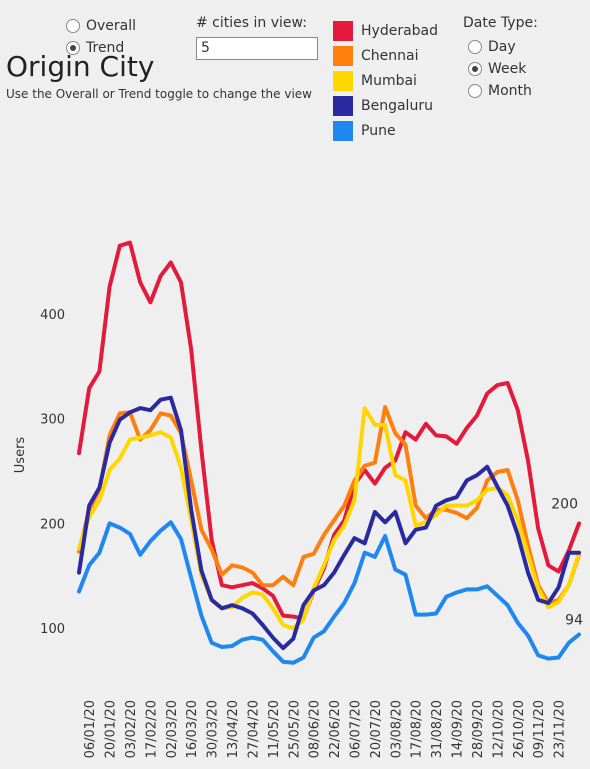  Describe the element at coordinates (335, 729) in the screenshot. I see `x-tick-label: 22/06/20` at that location.